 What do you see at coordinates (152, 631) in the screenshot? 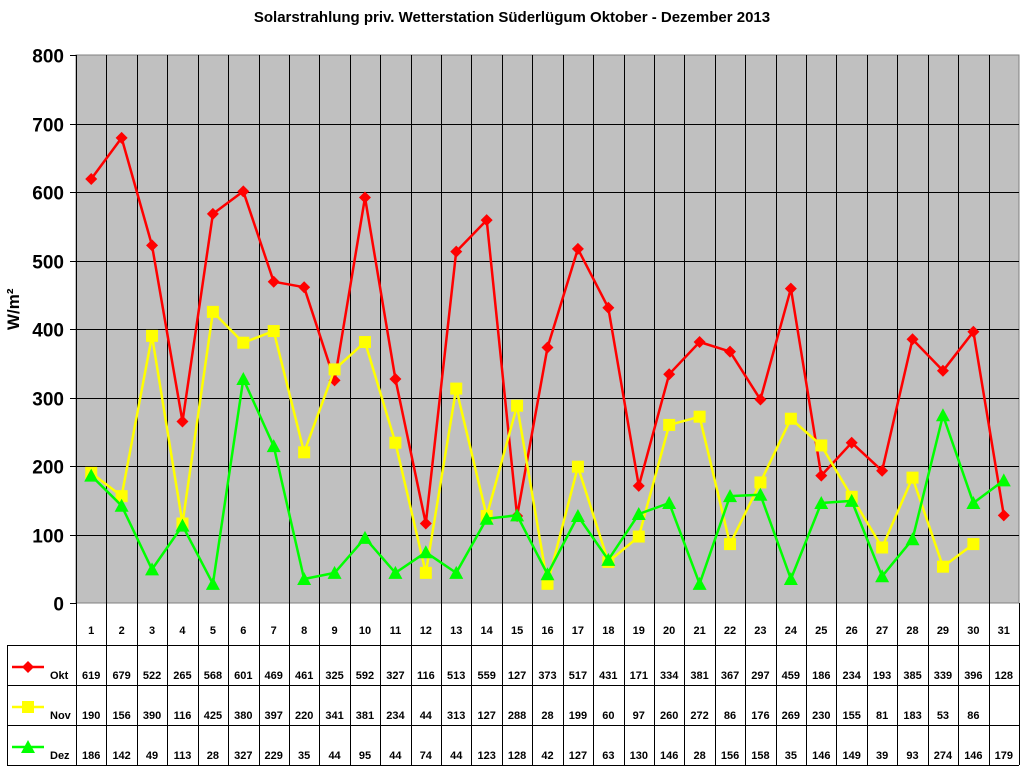
I see `table-header-cell: 3` at bounding box center [152, 631].